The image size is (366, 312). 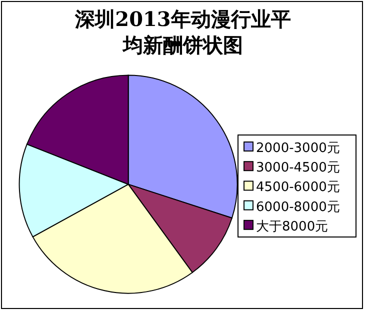 I want to click on legend-label: 大于8000元, so click(x=292, y=226).